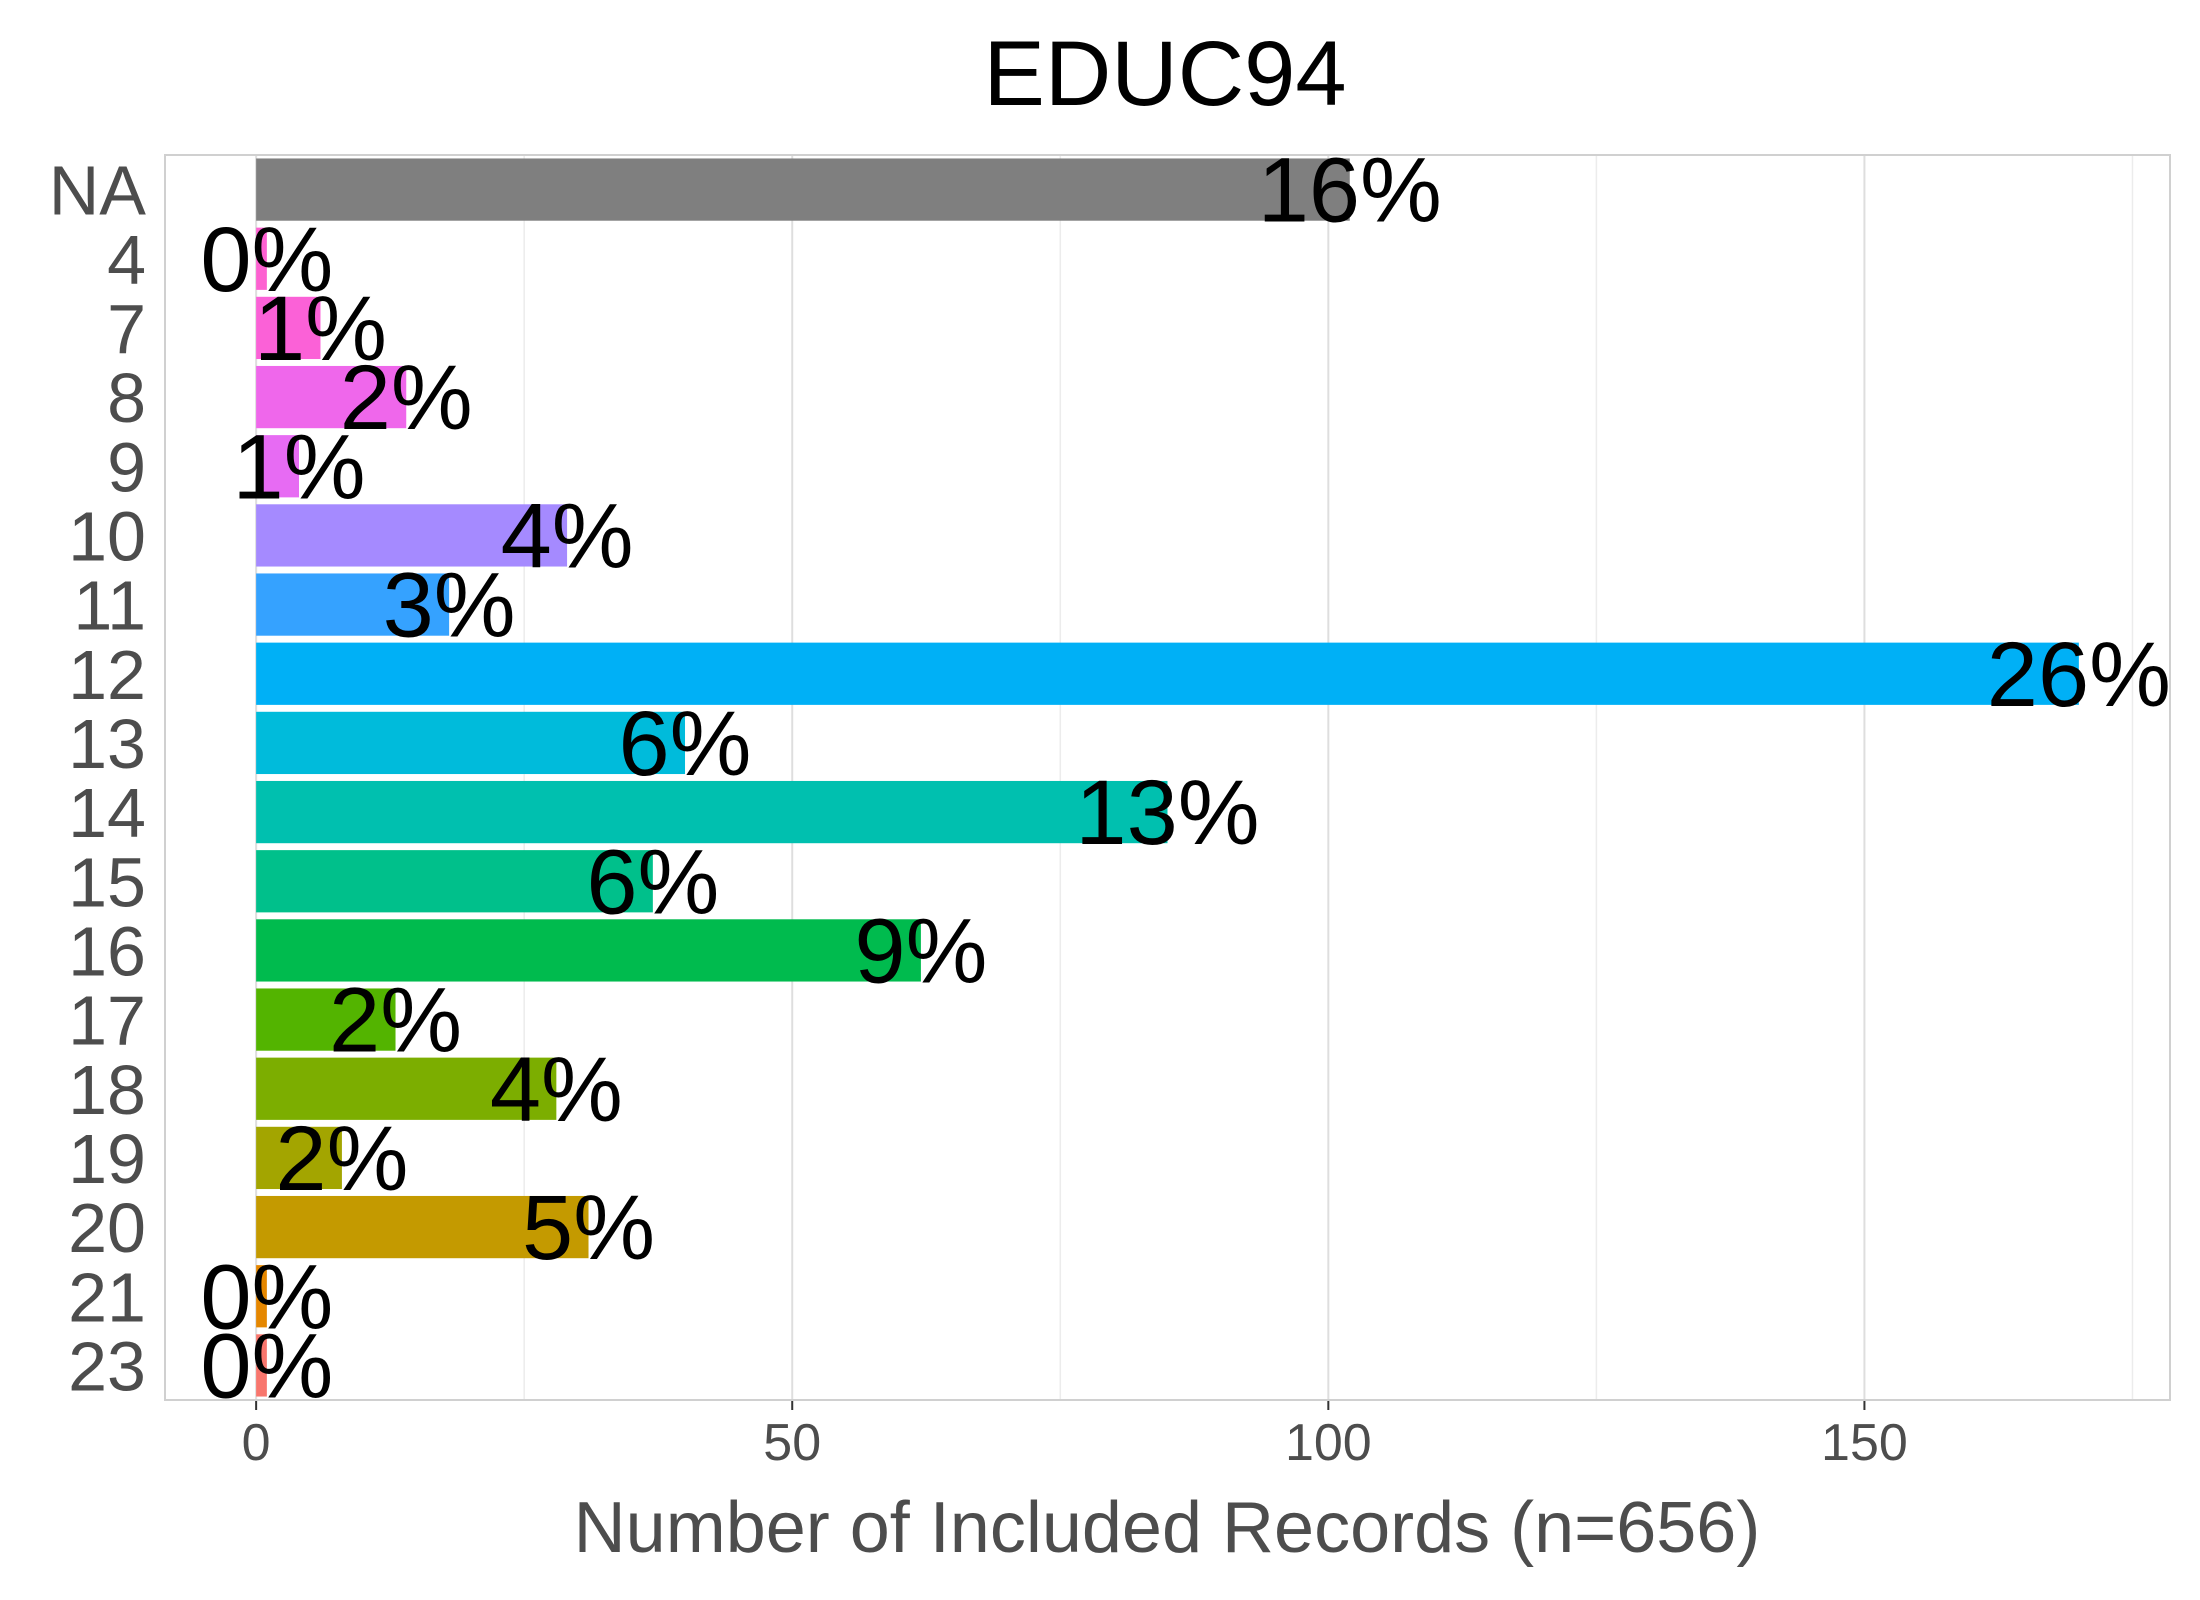  I want to click on y-tick-label: 19, so click(107, 1159).